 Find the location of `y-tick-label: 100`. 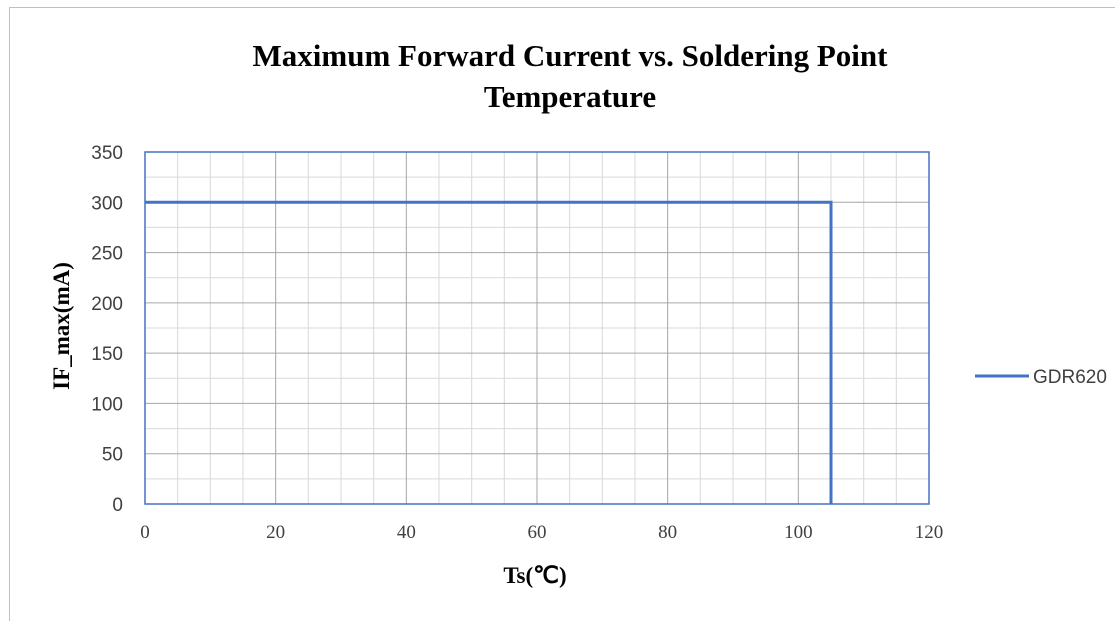

y-tick-label: 100 is located at coordinates (107, 404).